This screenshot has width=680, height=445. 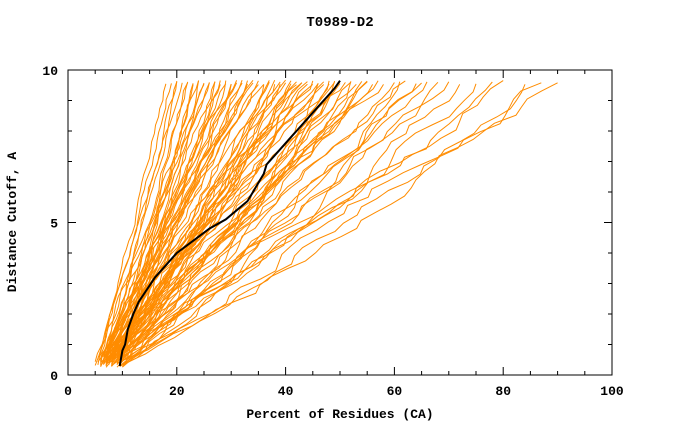 What do you see at coordinates (339, 23) in the screenshot?
I see `chart-title: T0989-D2` at bounding box center [339, 23].